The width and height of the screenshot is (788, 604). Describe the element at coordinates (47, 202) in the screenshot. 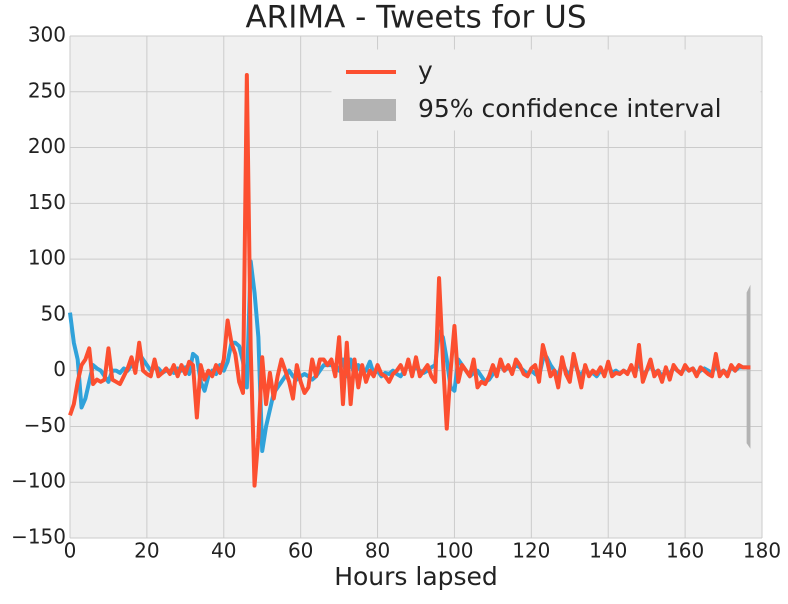

I see `y-tick-label: 150` at that location.